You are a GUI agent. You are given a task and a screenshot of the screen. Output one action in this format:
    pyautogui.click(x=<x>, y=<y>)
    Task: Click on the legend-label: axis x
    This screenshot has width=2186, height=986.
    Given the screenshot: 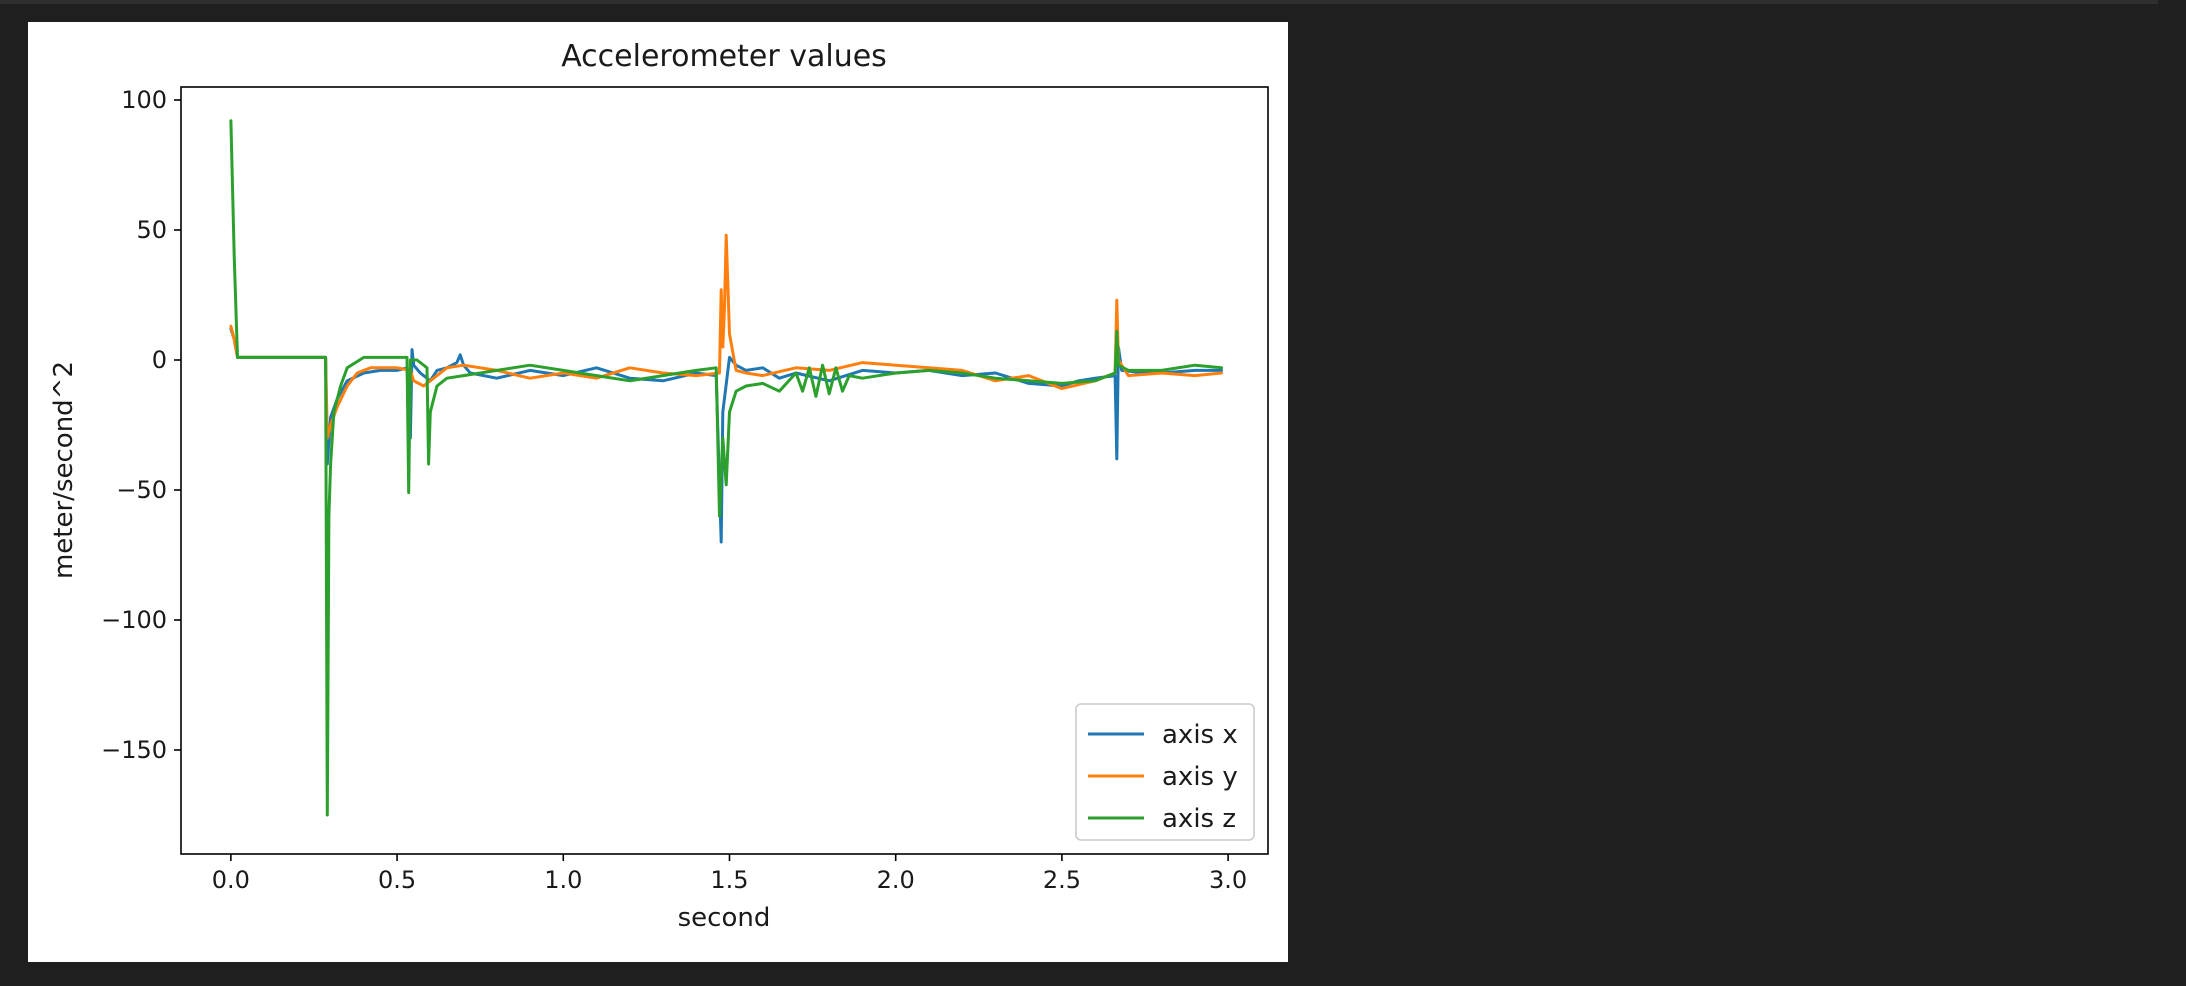 What is the action you would take?
    pyautogui.click(x=1200, y=735)
    